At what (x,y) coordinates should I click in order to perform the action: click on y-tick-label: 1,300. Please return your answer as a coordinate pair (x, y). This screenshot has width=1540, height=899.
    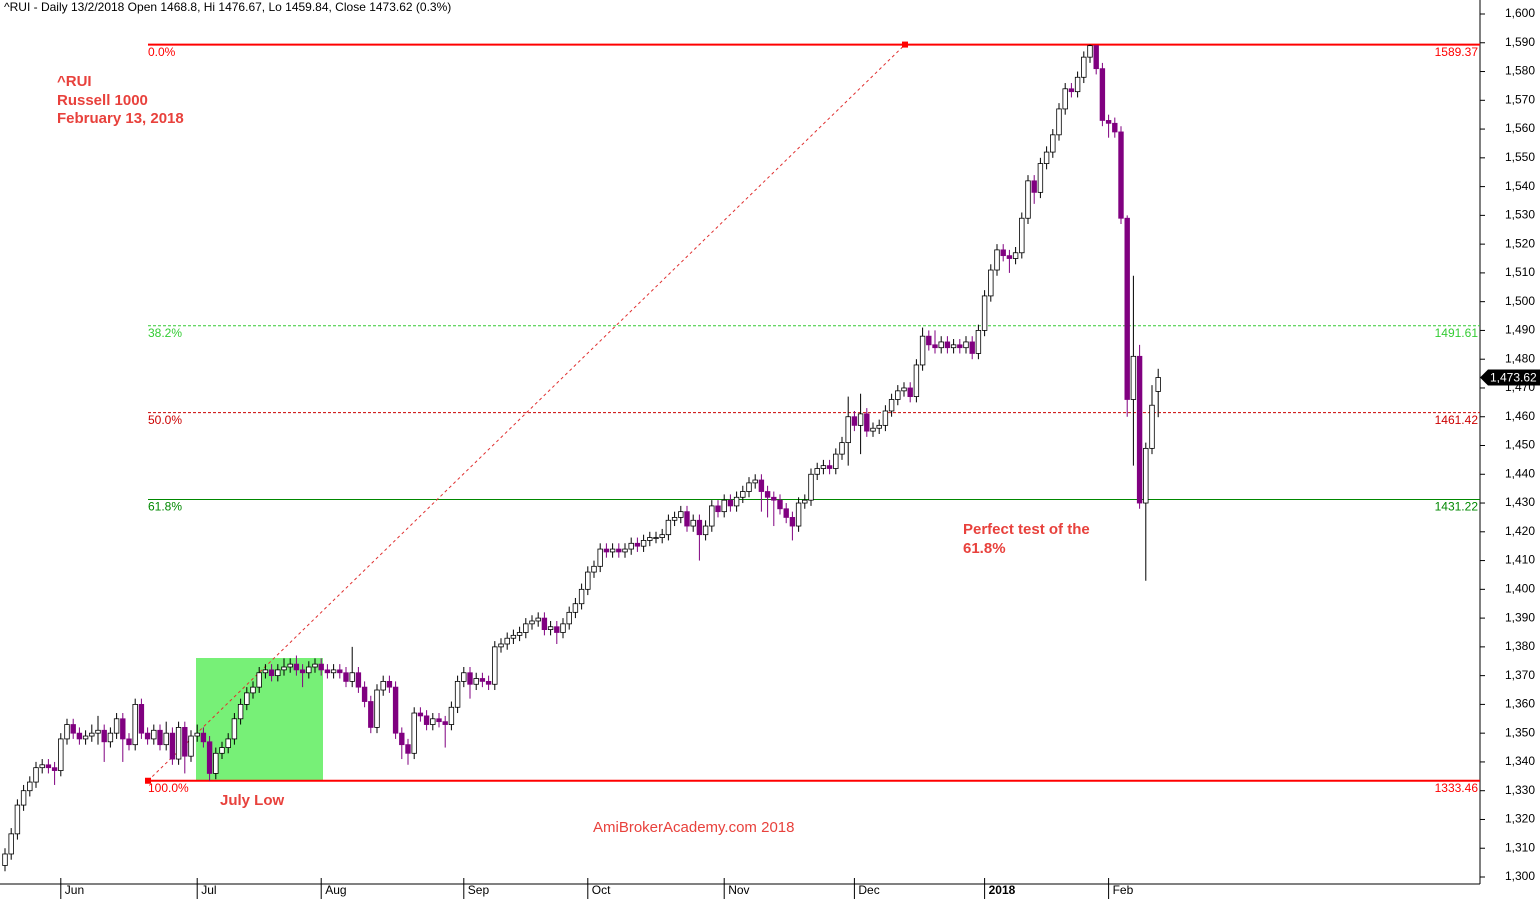
    Looking at the image, I should click on (1520, 876).